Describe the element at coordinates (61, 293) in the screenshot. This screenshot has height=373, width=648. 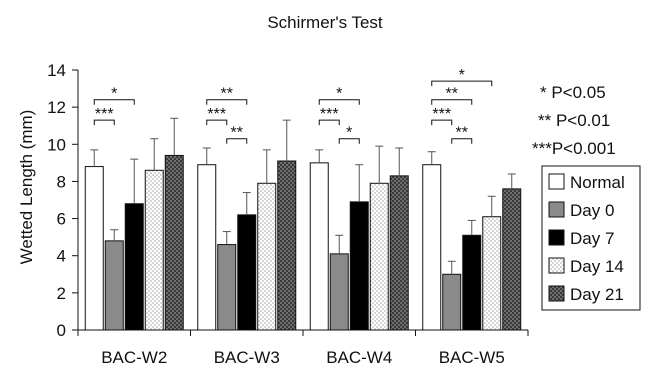
I see `y-tick-label: 2` at that location.